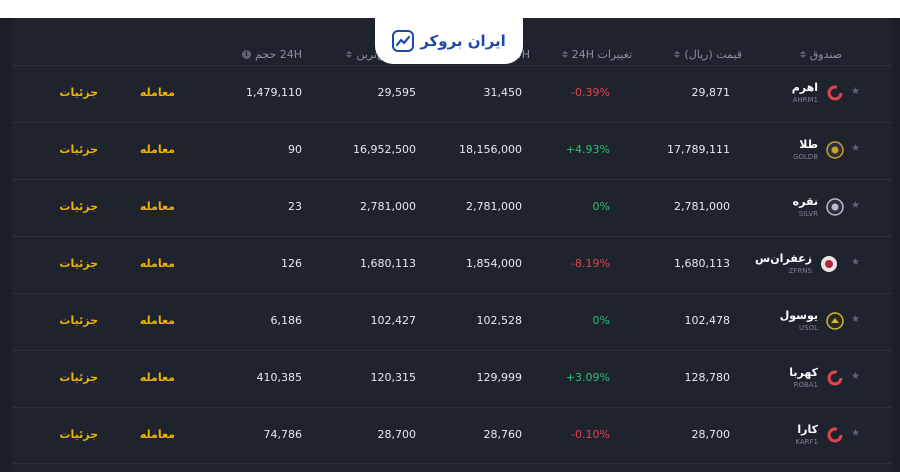 Image resolution: width=900 pixels, height=472 pixels. What do you see at coordinates (707, 320) in the screenshot?
I see `price-value: 102,478` at bounding box center [707, 320].